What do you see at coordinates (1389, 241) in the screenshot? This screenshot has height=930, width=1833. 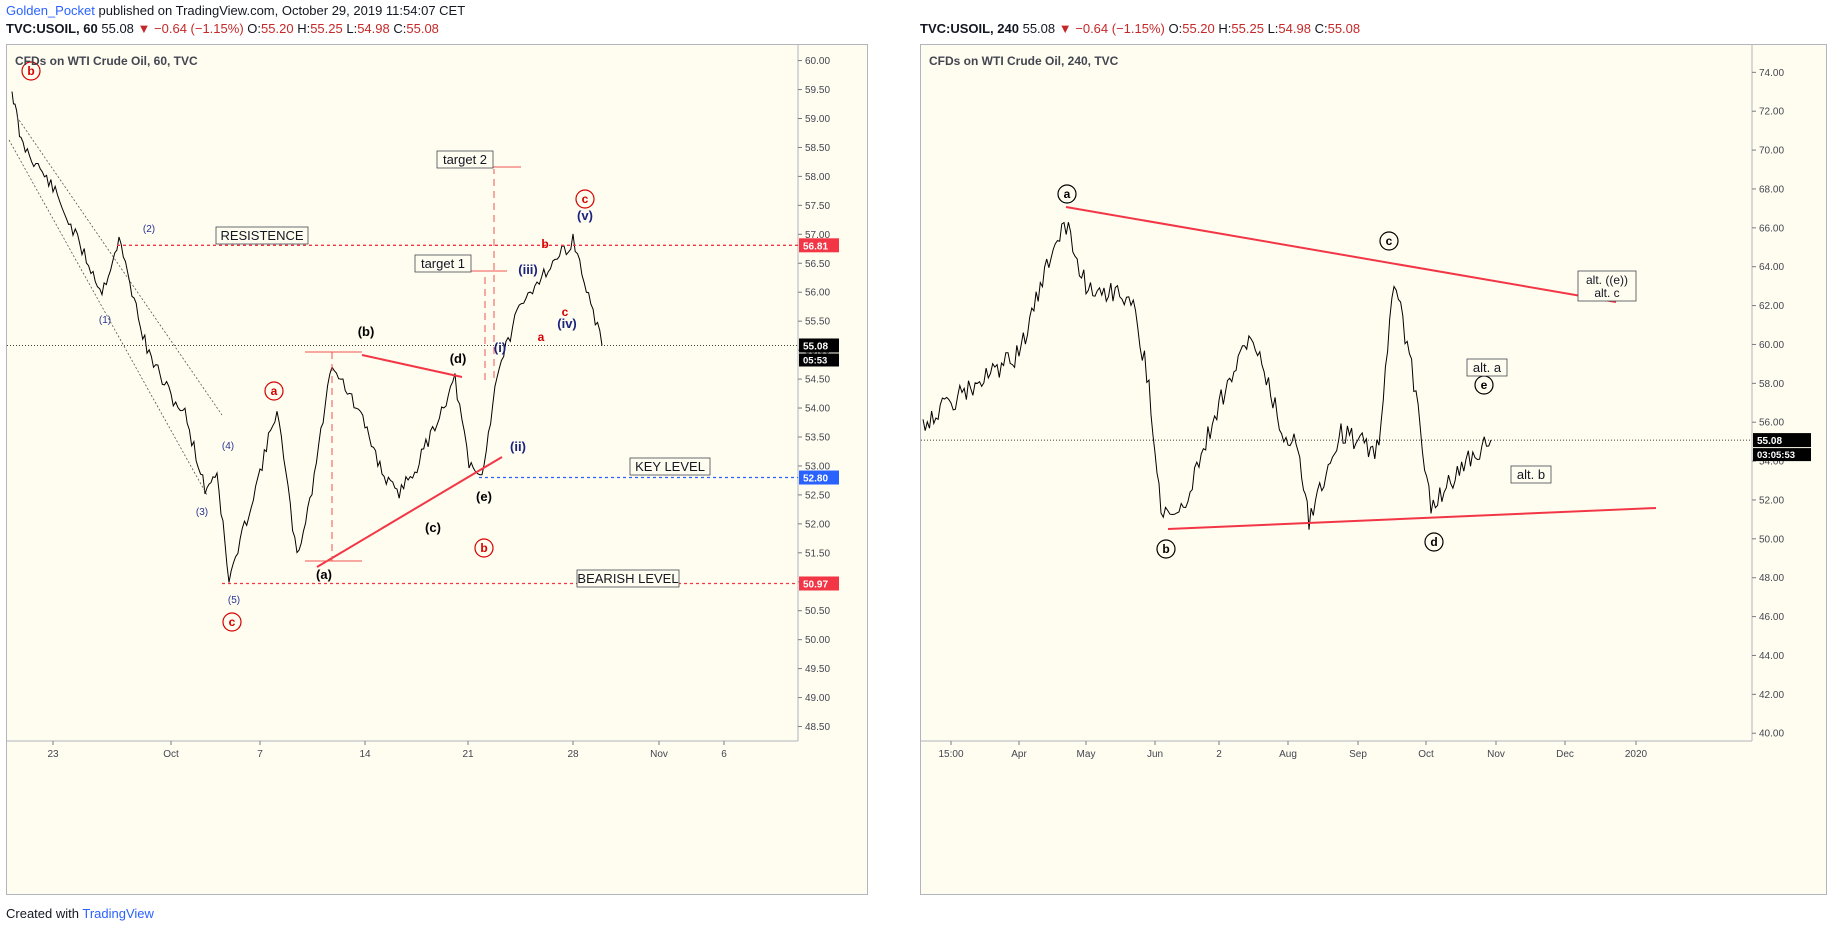 I see `wave-c-circle` at bounding box center [1389, 241].